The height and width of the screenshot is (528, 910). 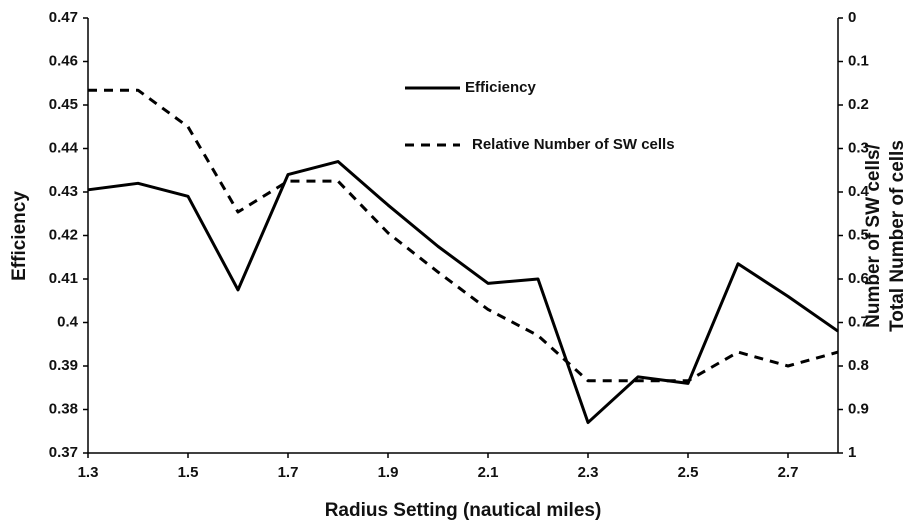 I want to click on y2-axis-label: Number of SW cells/, so click(x=873, y=235).